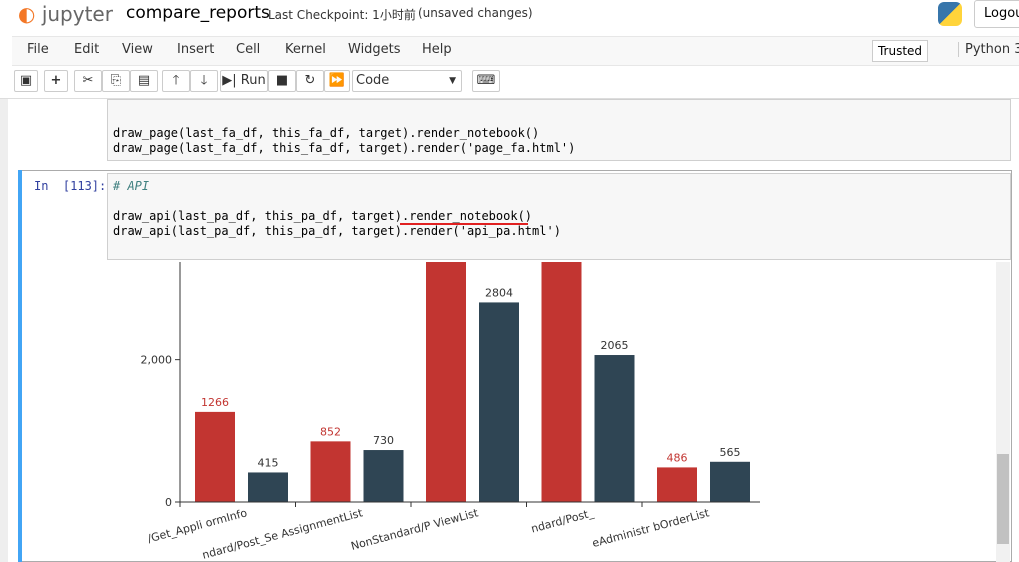 Image resolution: width=1019 pixels, height=562 pixels. What do you see at coordinates (337, 81) in the screenshot?
I see `run-all-button: ⏩` at bounding box center [337, 81].